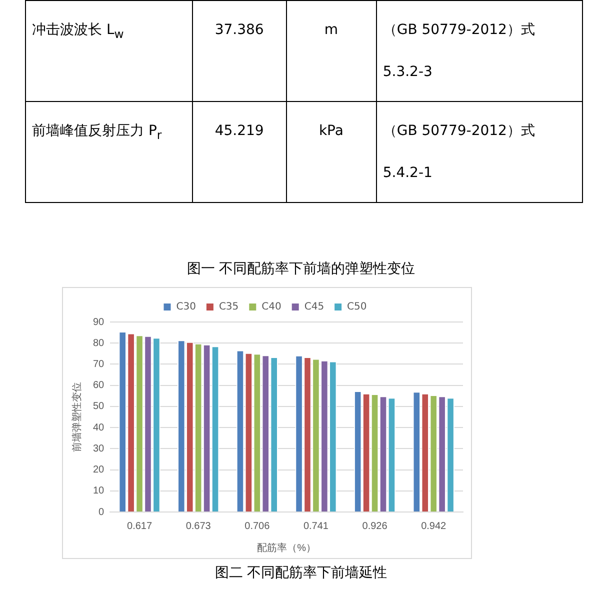 This screenshot has width=602, height=600. I want to click on legend-label: C40, so click(272, 307).